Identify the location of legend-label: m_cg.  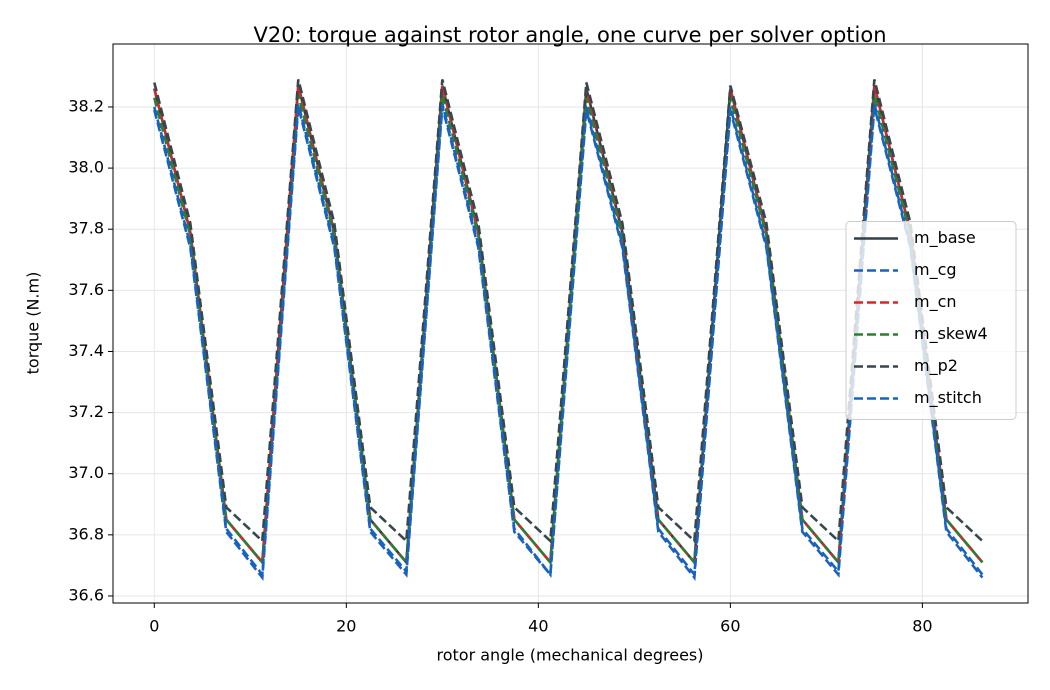
(935, 270).